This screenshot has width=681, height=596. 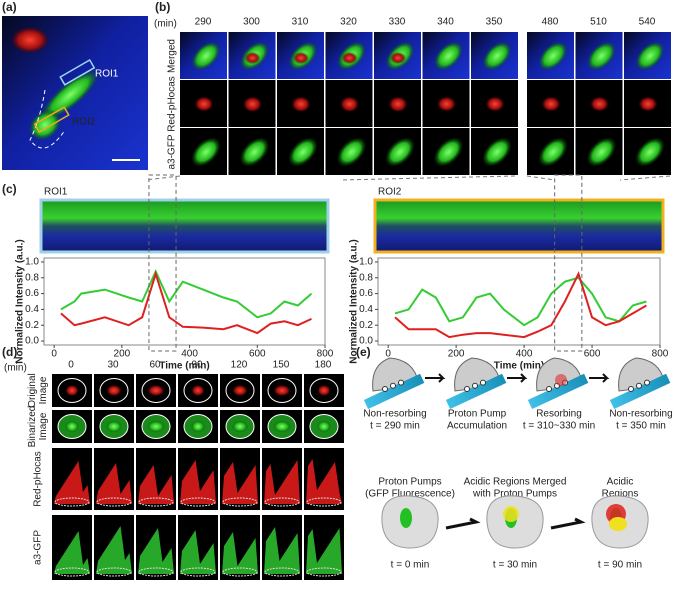 What do you see at coordinates (189, 354) in the screenshot?
I see `label: 400` at bounding box center [189, 354].